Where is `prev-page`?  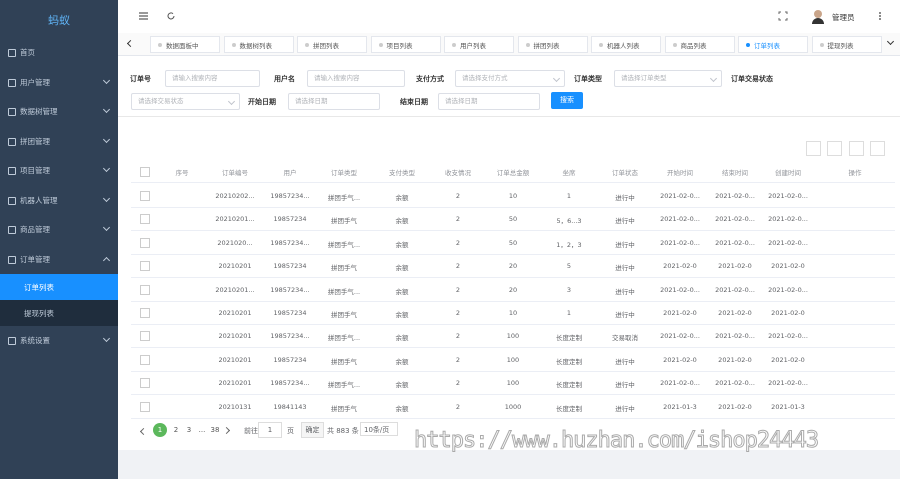
prev-page is located at coordinates (143, 431).